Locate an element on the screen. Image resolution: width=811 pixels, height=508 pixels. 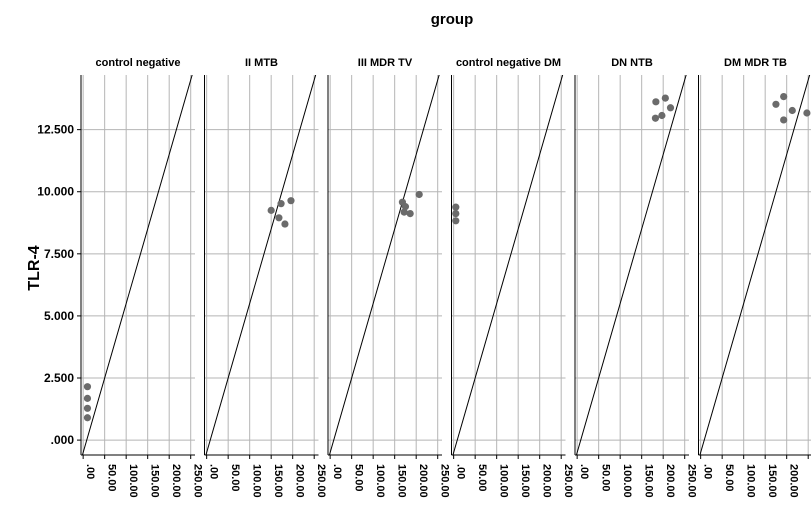
y-tick-label: 5.000 is located at coordinates (59, 316).